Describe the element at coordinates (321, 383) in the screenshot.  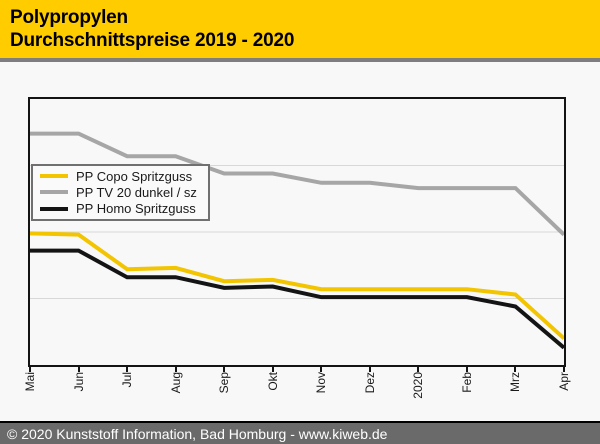
I see `x-tick-label: Nov` at that location.